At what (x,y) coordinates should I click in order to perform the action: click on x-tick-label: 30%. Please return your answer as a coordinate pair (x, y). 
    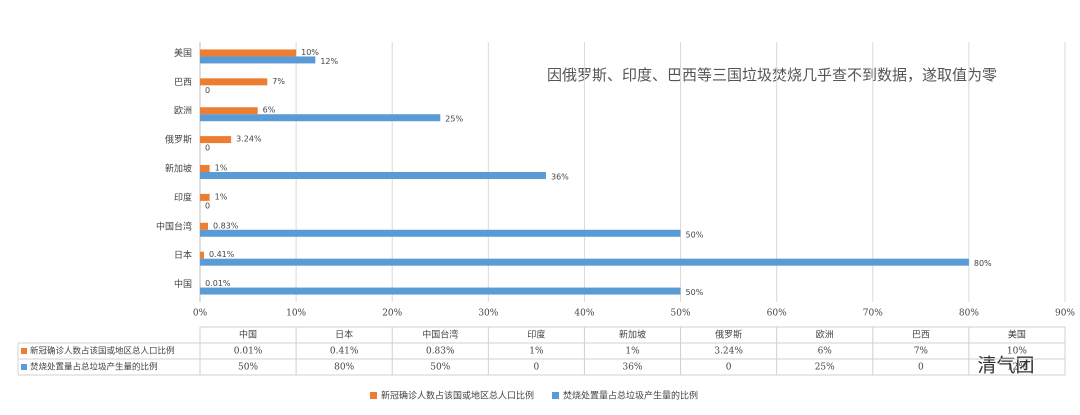
    Looking at the image, I should click on (488, 314).